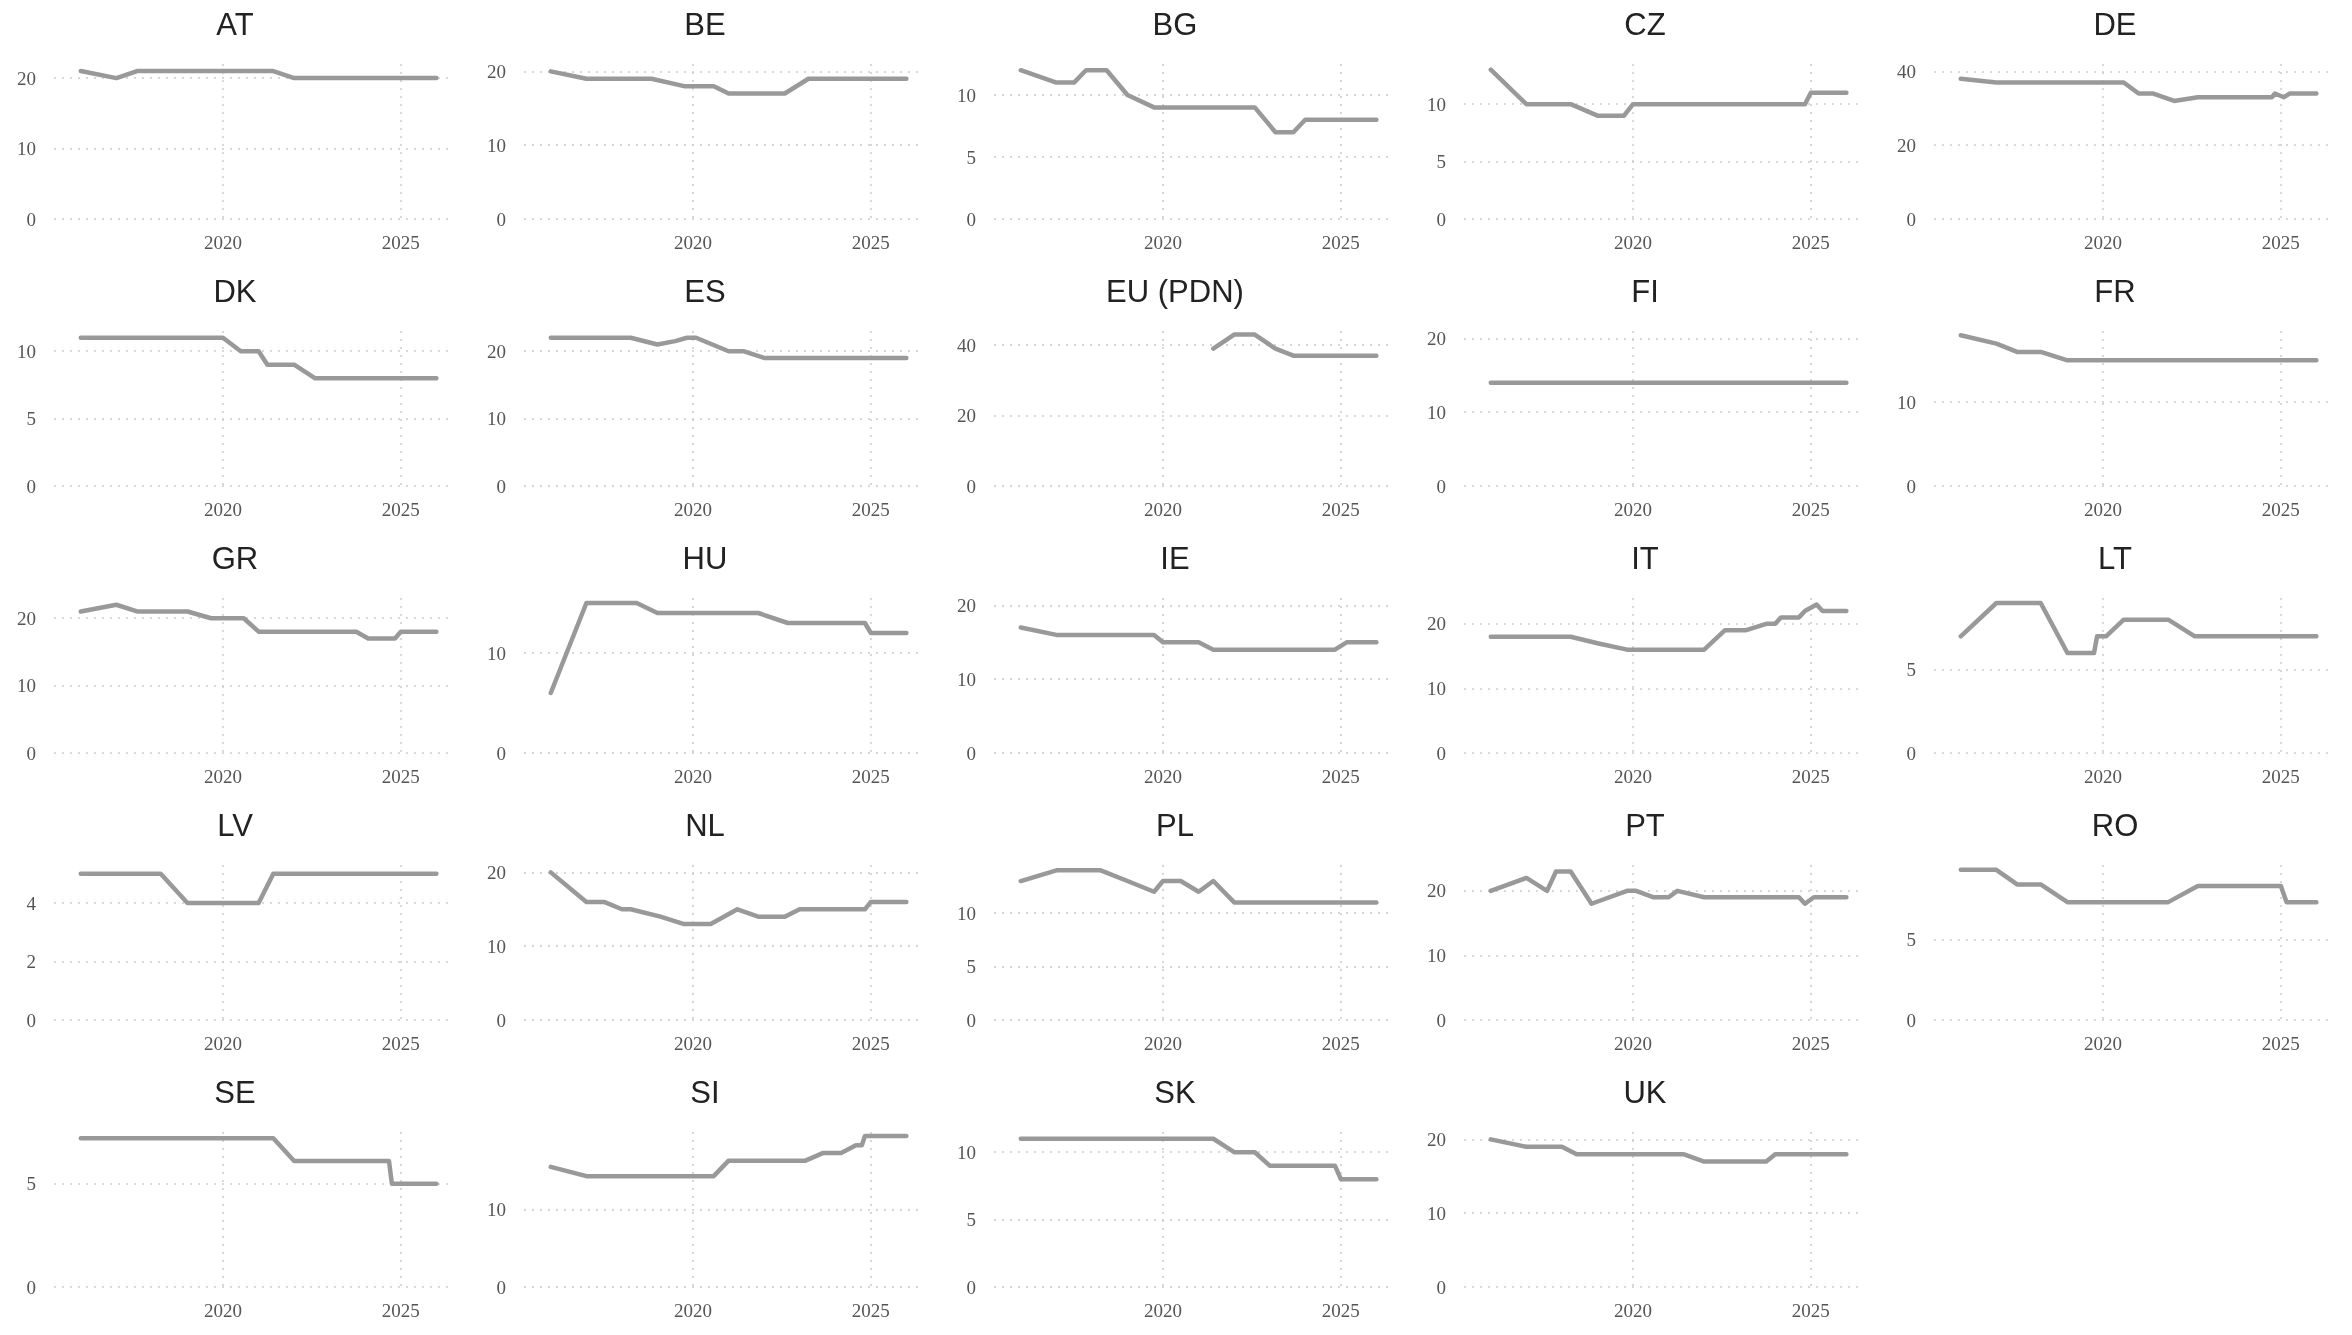 The image size is (2352, 1335). What do you see at coordinates (1645, 24) in the screenshot?
I see `chart-title: CZ` at bounding box center [1645, 24].